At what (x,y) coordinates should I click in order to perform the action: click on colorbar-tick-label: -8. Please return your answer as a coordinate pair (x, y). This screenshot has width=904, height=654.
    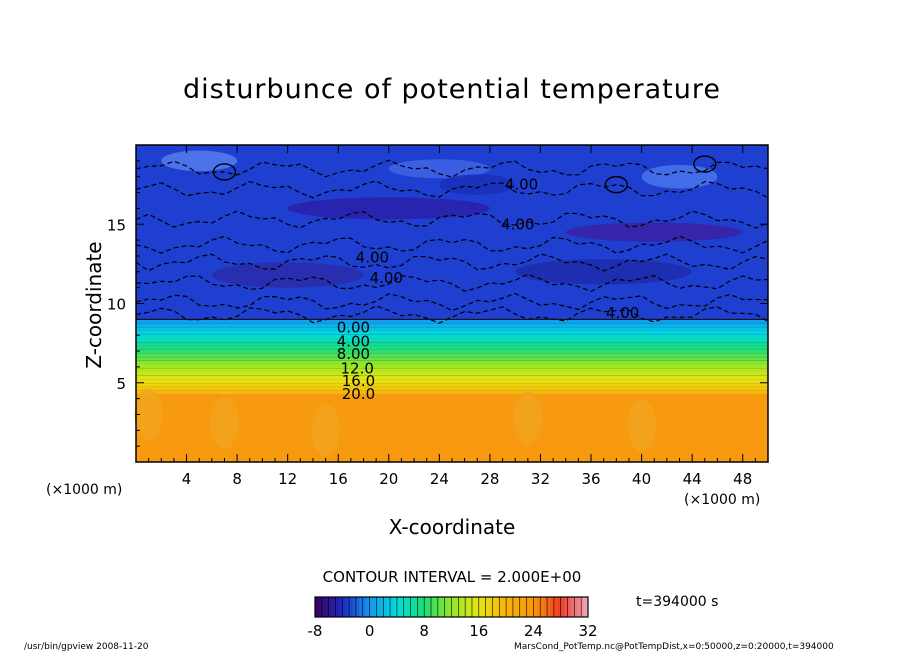
    Looking at the image, I should click on (315, 631).